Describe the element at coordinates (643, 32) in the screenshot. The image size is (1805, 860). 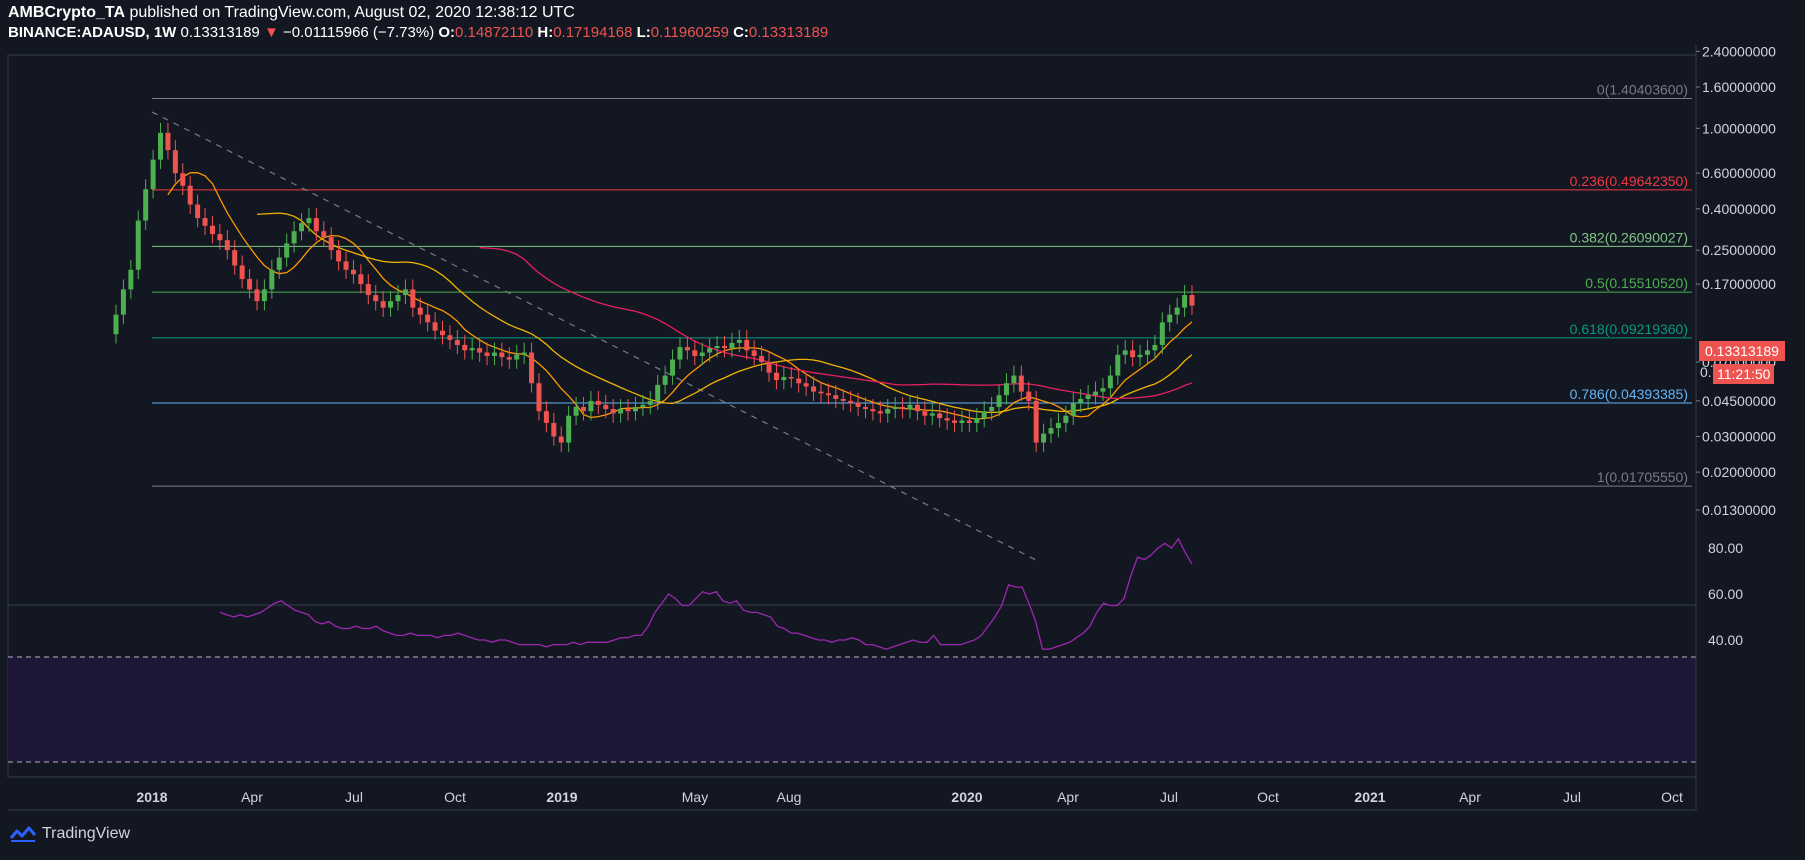
I see `low-label: L:` at that location.